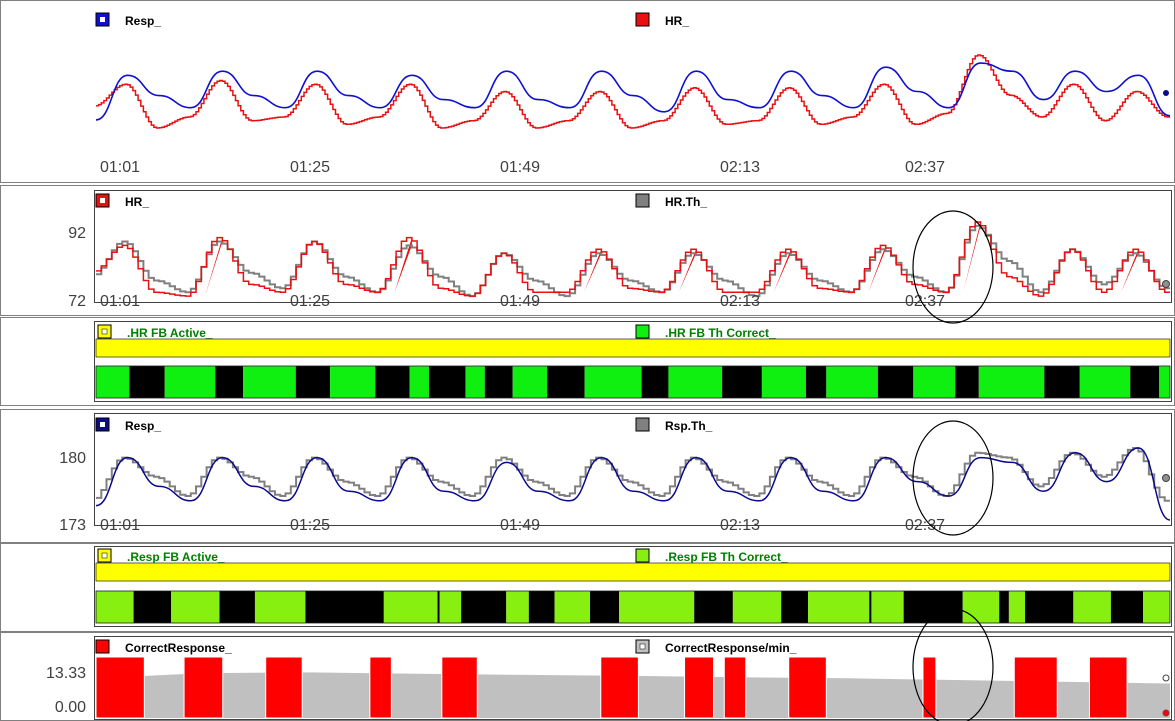 The height and width of the screenshot is (721, 1175). I want to click on legend-label: .Resp FB Th Correct_, so click(726, 557).